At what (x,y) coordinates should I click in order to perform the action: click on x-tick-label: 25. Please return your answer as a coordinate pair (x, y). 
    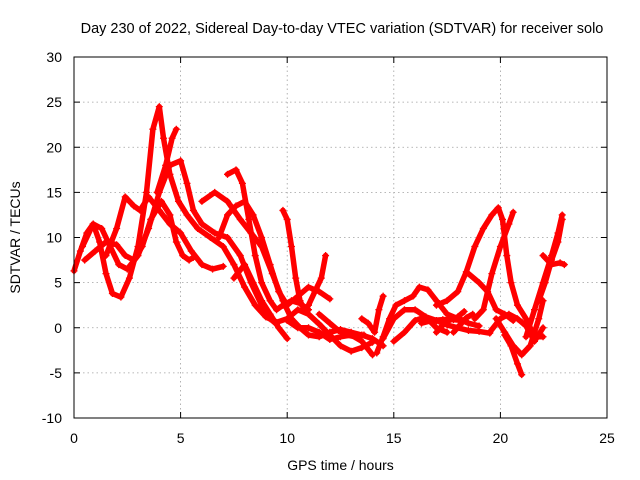
    Looking at the image, I should click on (607, 438).